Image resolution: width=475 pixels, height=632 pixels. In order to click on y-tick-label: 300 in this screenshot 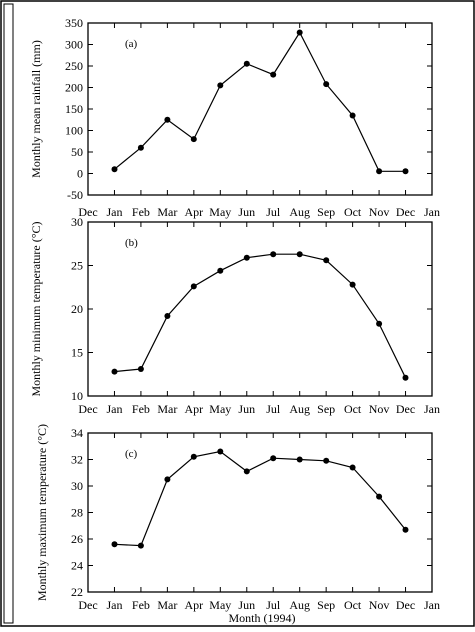, I will do `click(74, 45)`.